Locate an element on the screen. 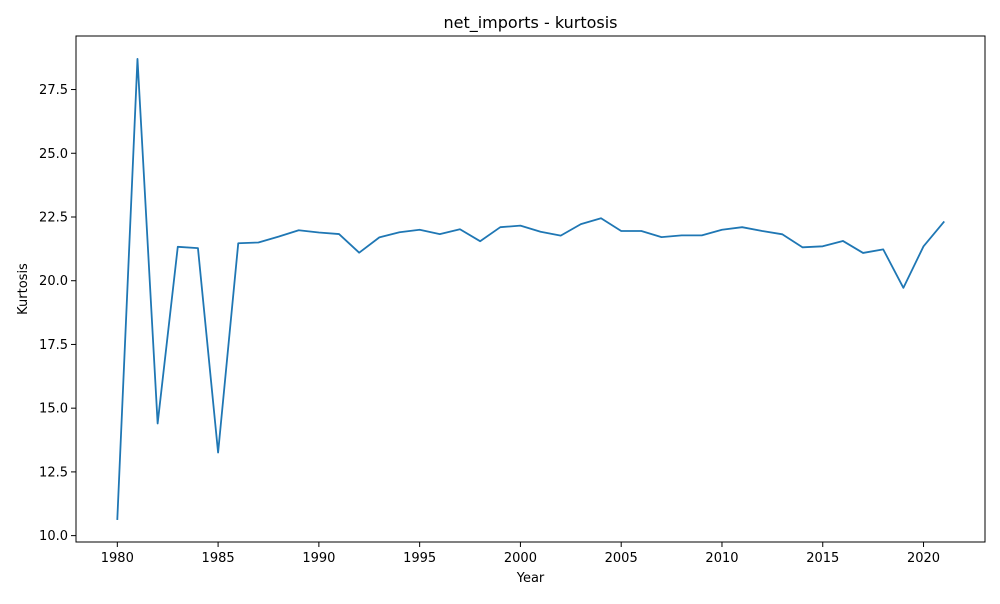 This screenshot has height=604, width=1000. y-axis-label: Kurtosis is located at coordinates (23, 289).